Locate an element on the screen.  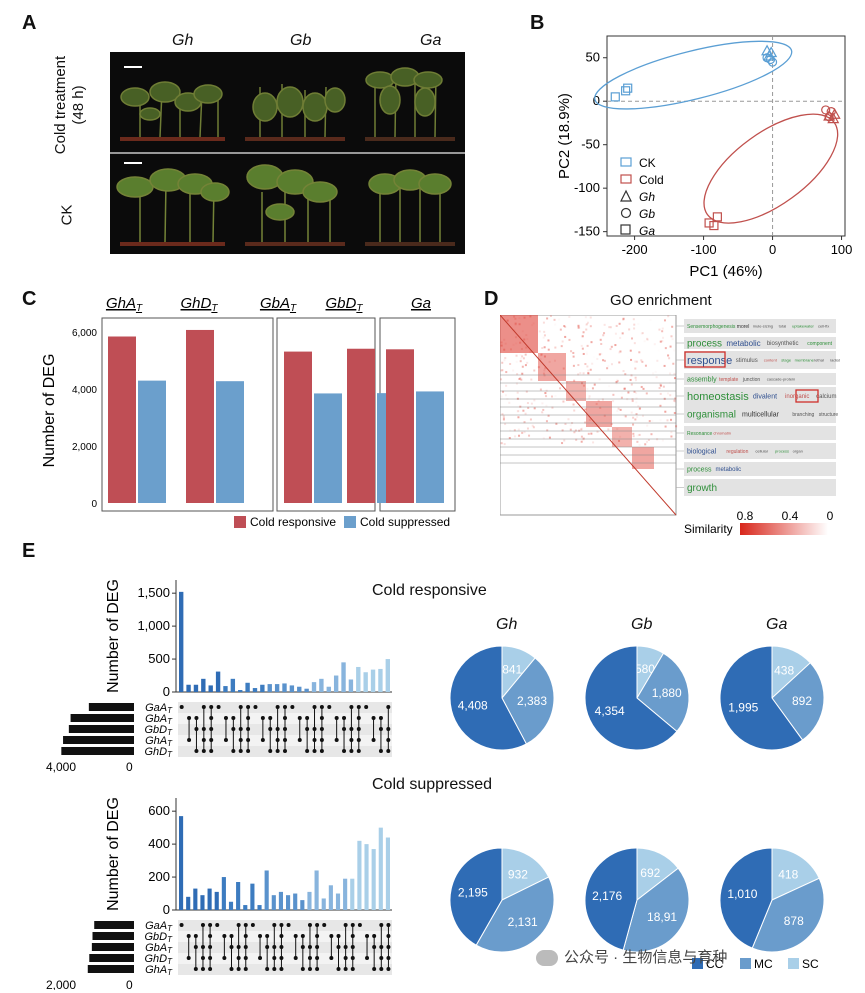
pca-ytick-label: -50 is located at coordinates (590, 144).